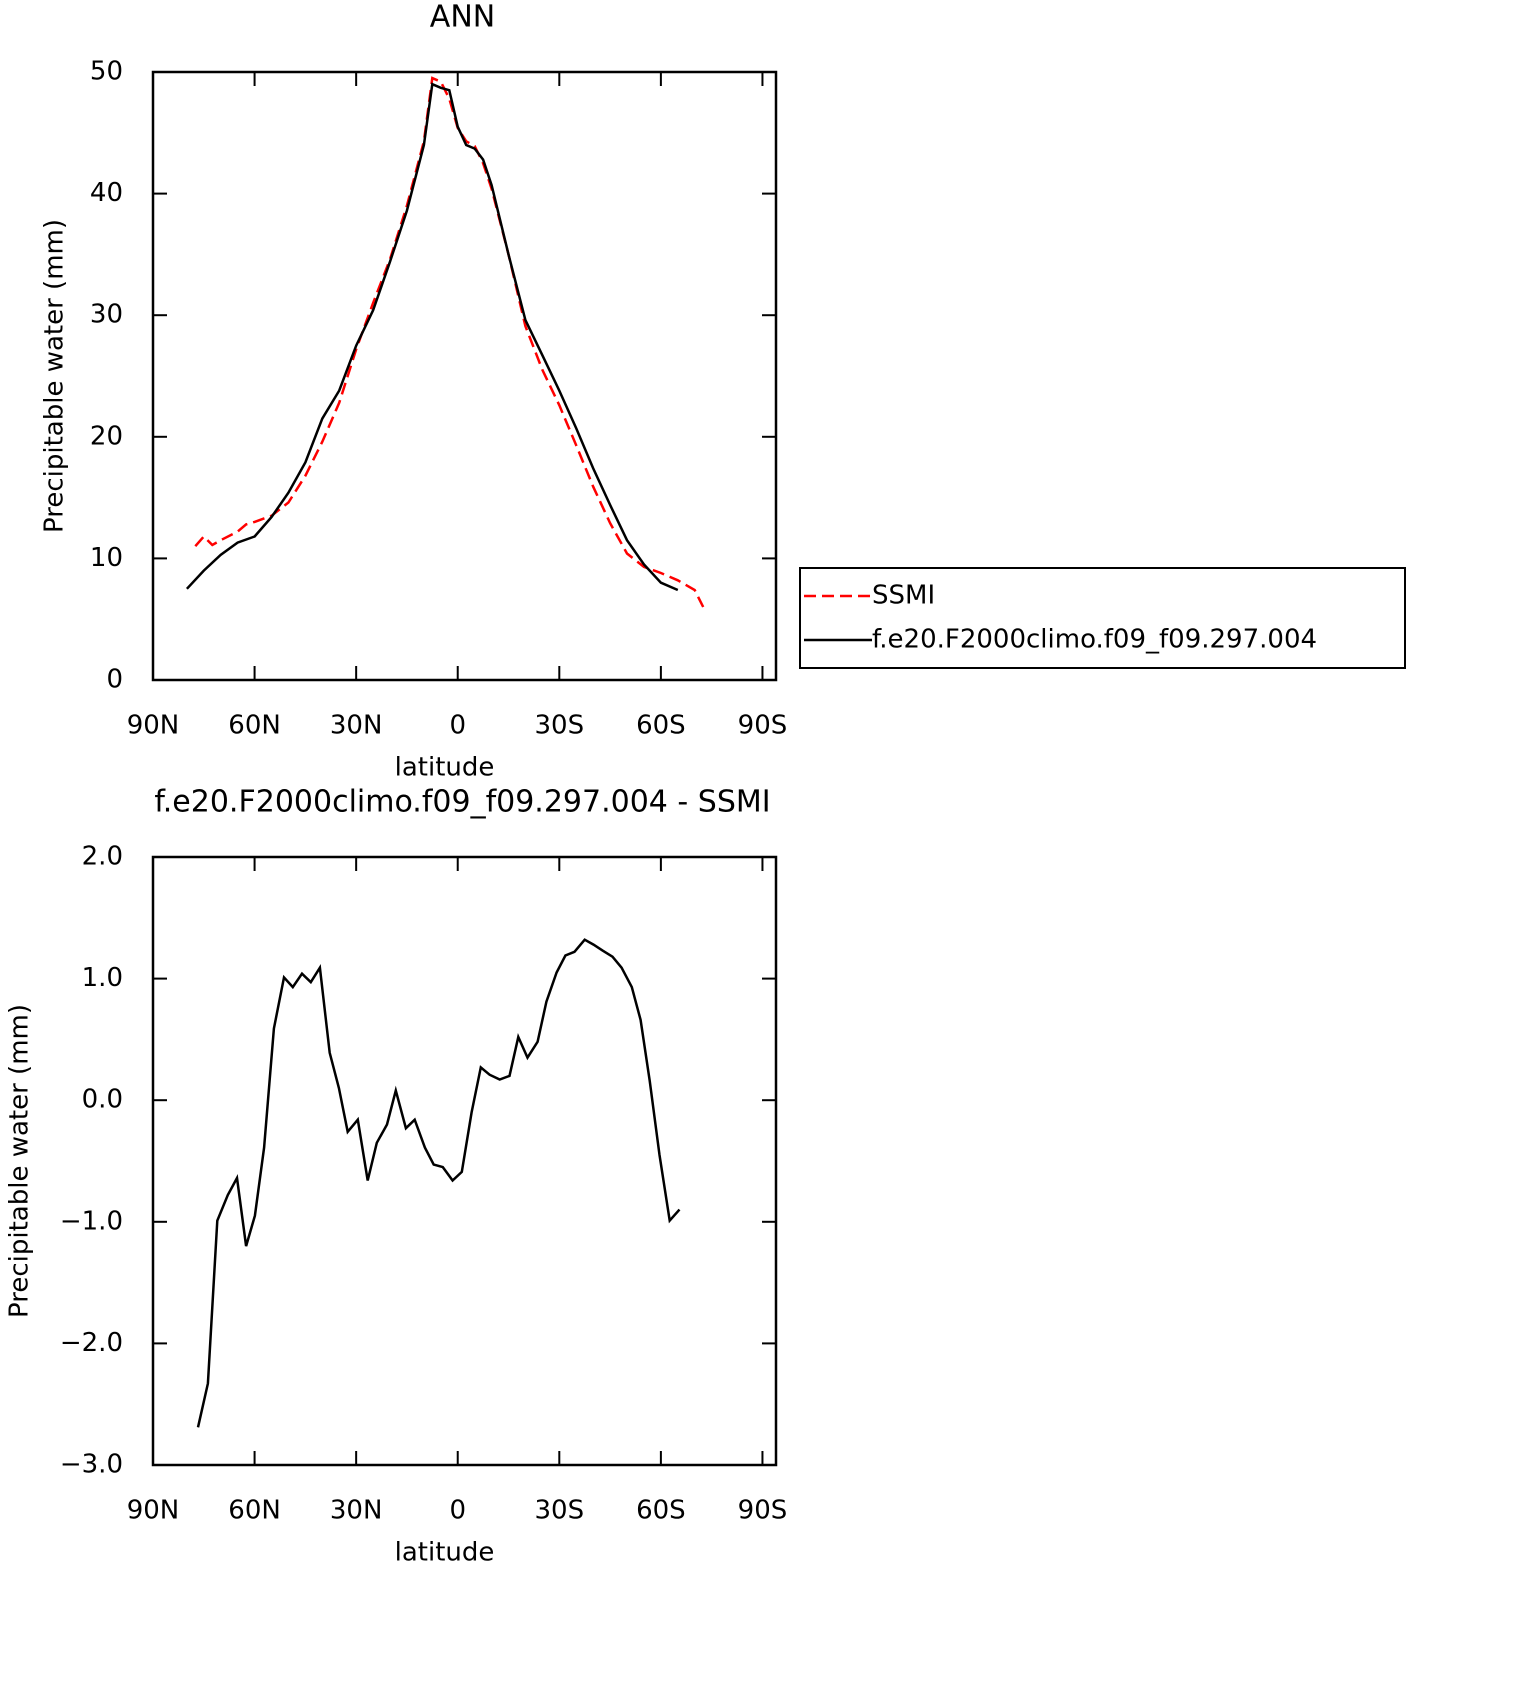  Describe the element at coordinates (91, 1221) in the screenshot. I see `y-tick-label: −1.0` at that location.